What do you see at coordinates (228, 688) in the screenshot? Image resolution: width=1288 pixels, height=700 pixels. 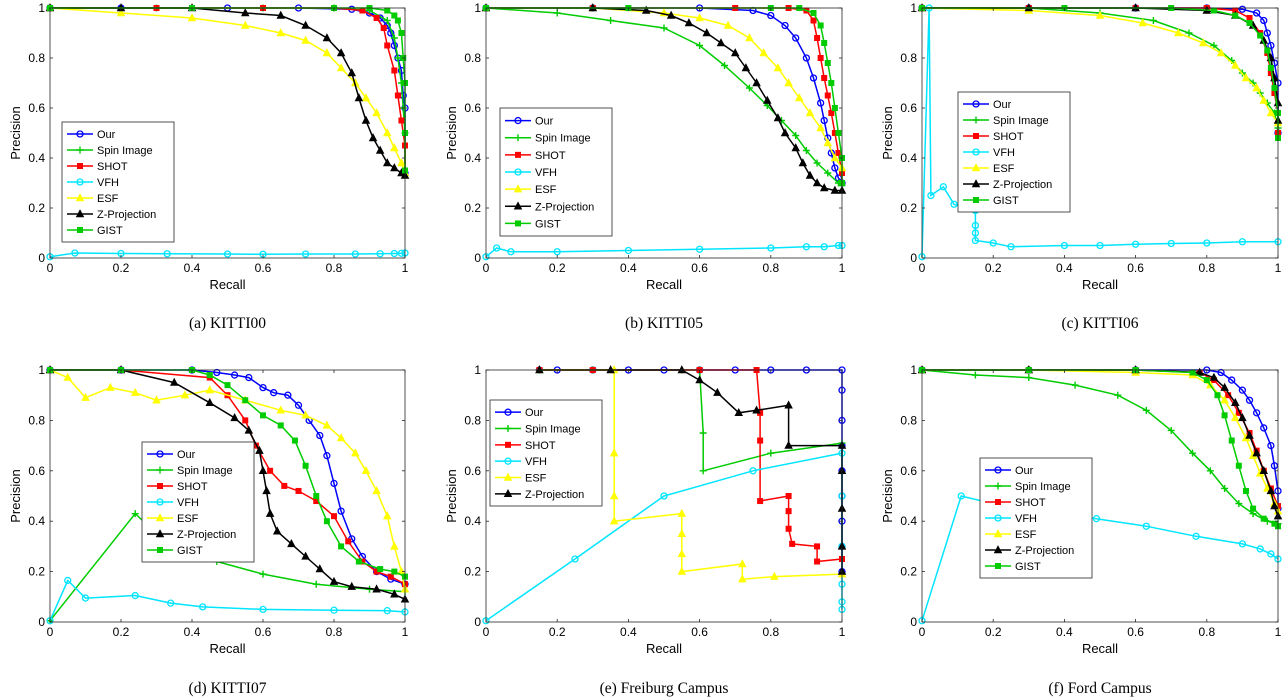 I see `panel-caption: (d) KITTI07` at bounding box center [228, 688].